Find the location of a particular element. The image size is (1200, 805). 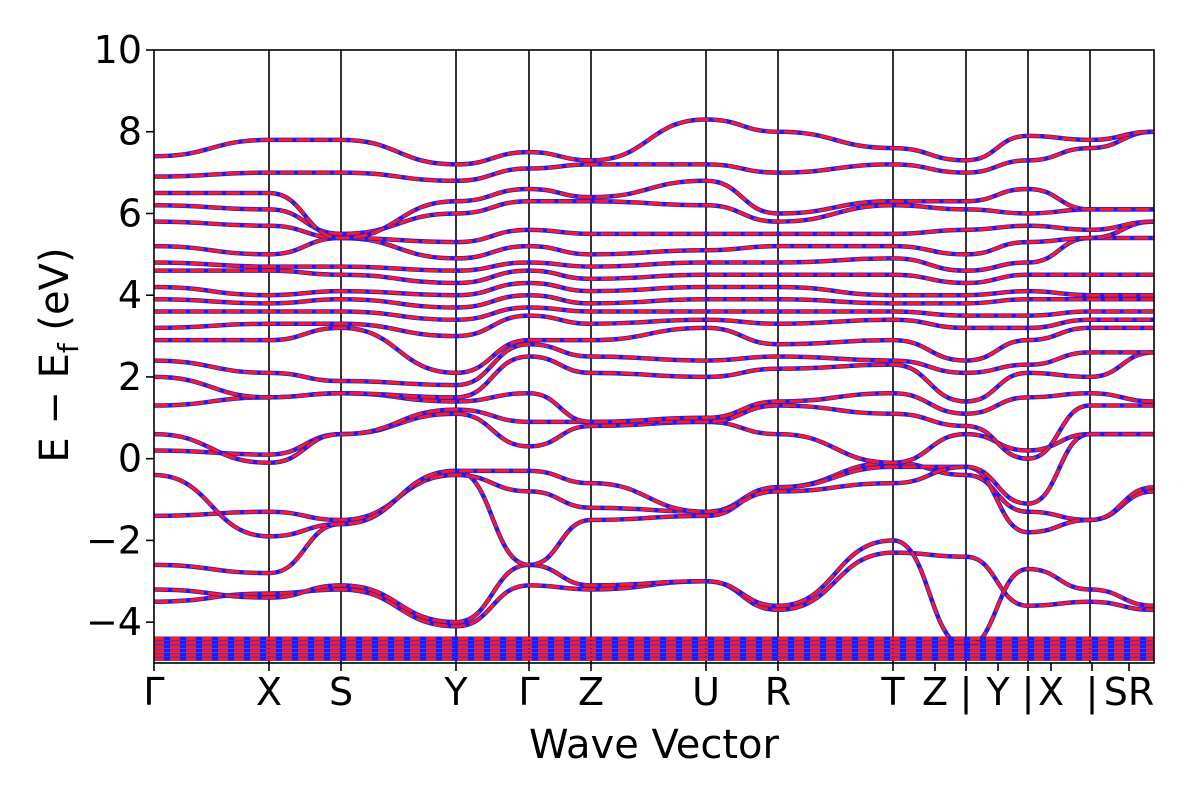

band-8-red is located at coordinates (654, 376).